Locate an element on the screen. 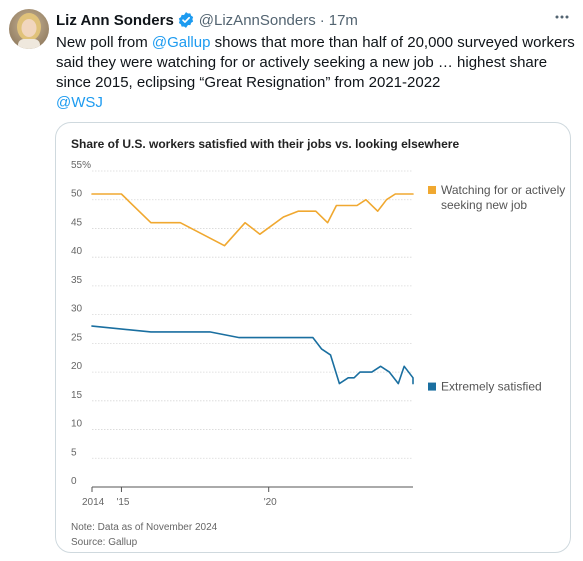 Image resolution: width=583 pixels, height=561 pixels. x-tick-label: 2014 is located at coordinates (93, 502).